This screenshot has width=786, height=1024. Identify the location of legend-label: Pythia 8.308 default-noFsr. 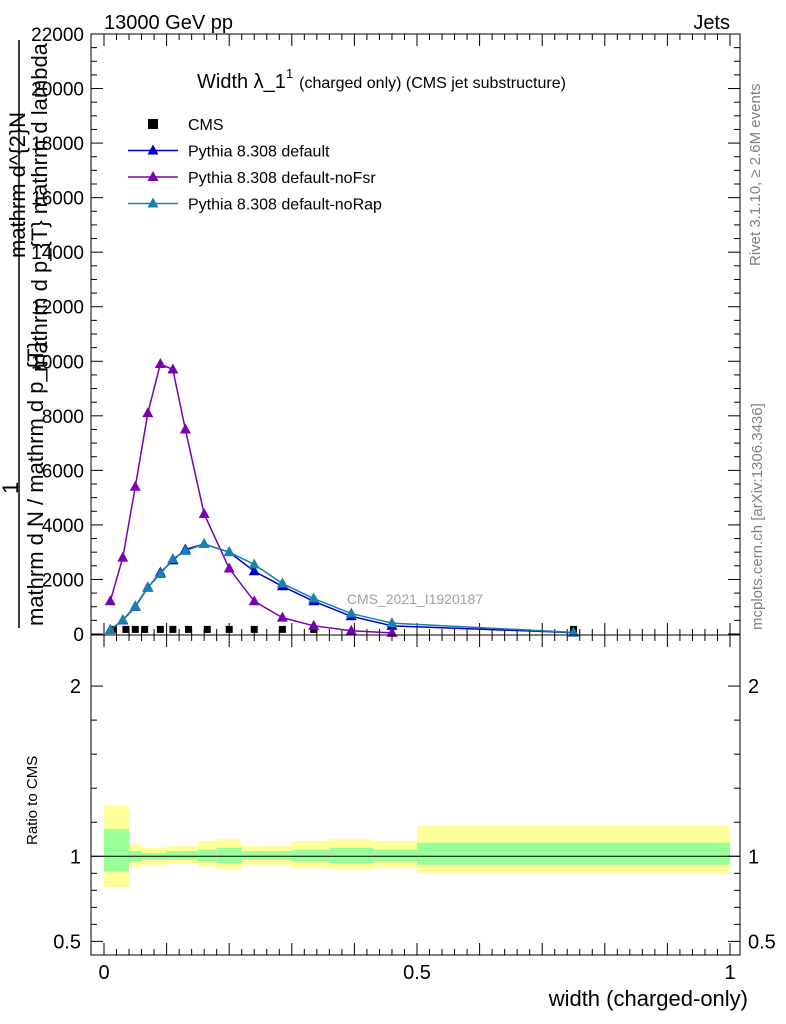
(282, 178).